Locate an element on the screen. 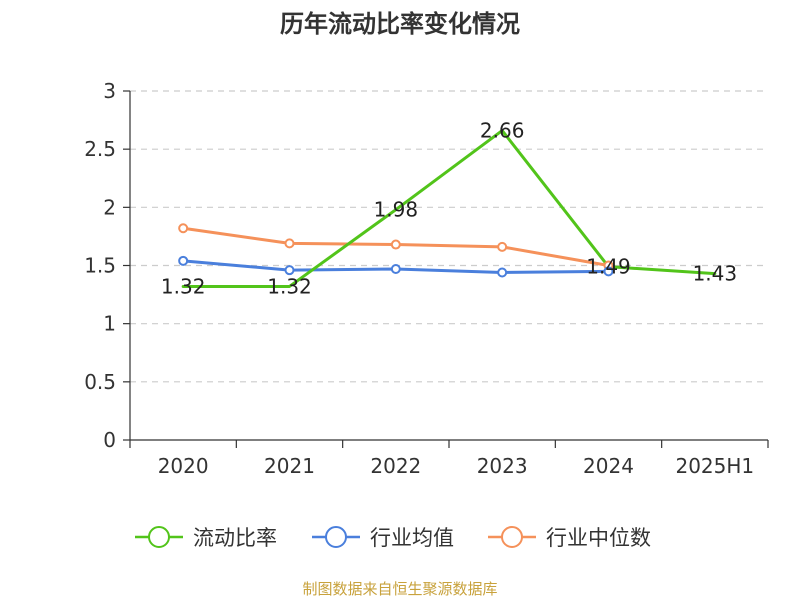 This screenshot has height=600, width=800. series-markers is located at coordinates (396, 250).